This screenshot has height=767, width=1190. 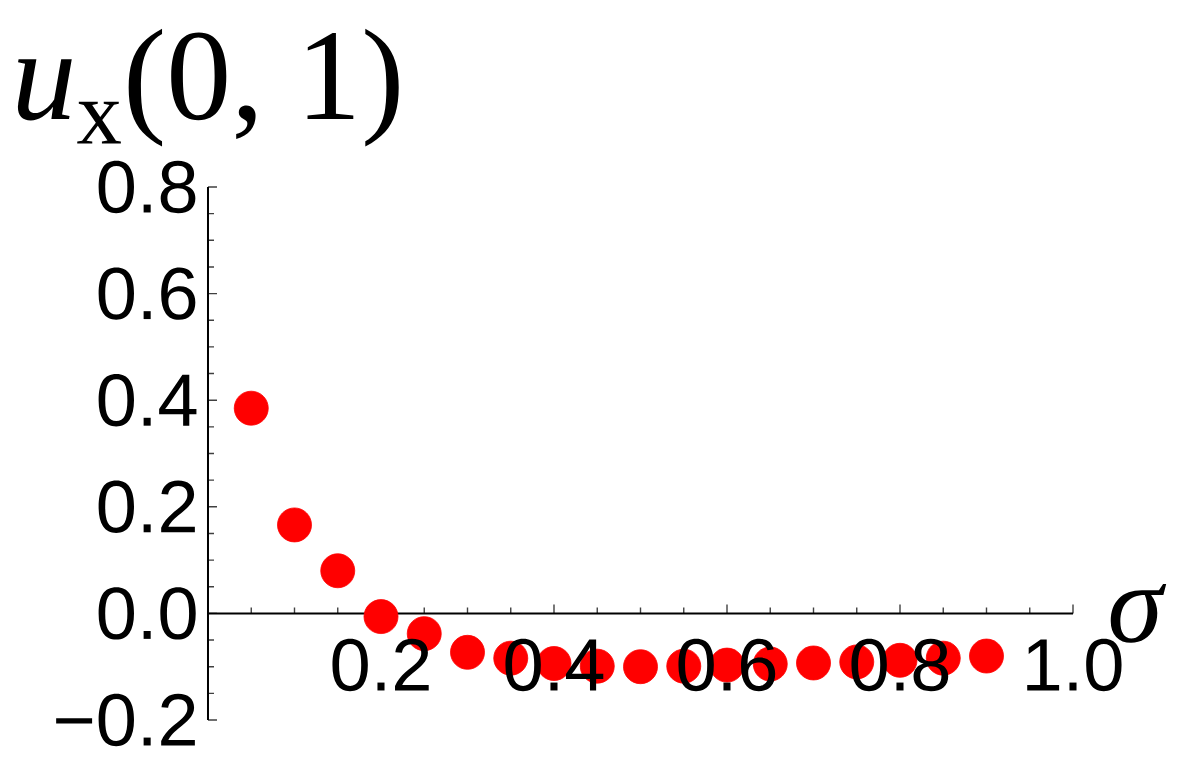 I want to click on y-tick-label: 0.0, so click(x=147, y=613).